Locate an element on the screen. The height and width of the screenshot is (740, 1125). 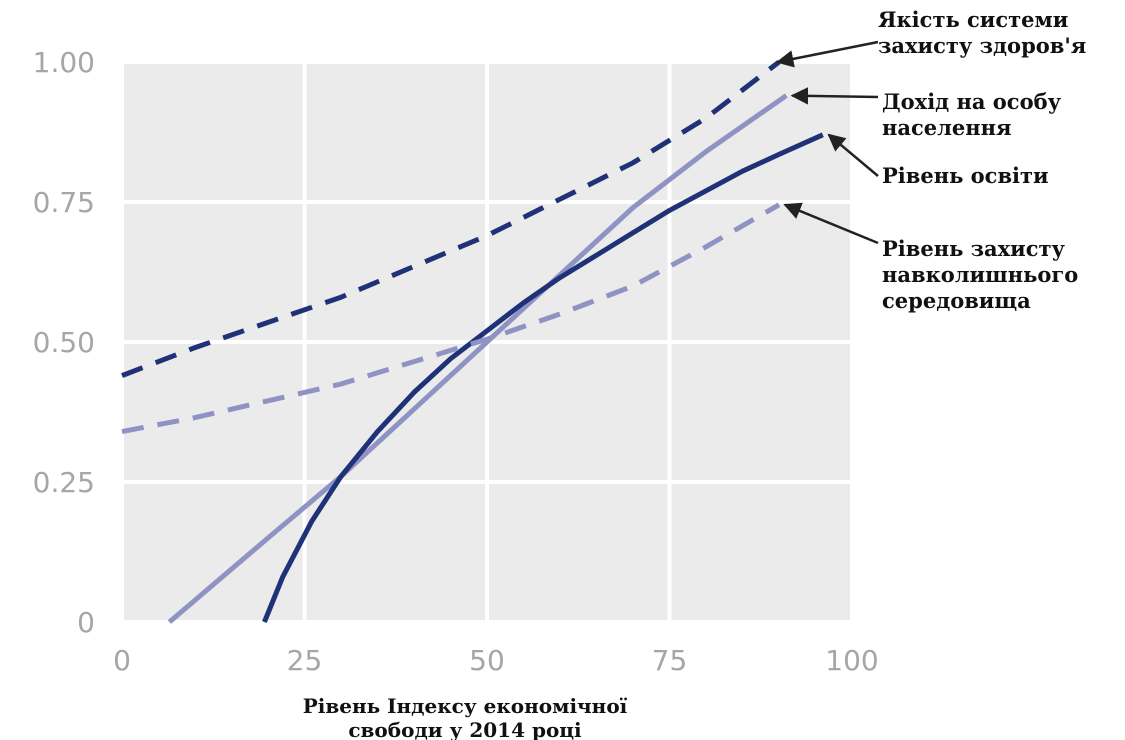
x-axis-label-line-1: Рівень Індексу економічної is located at coordinates (465, 706).